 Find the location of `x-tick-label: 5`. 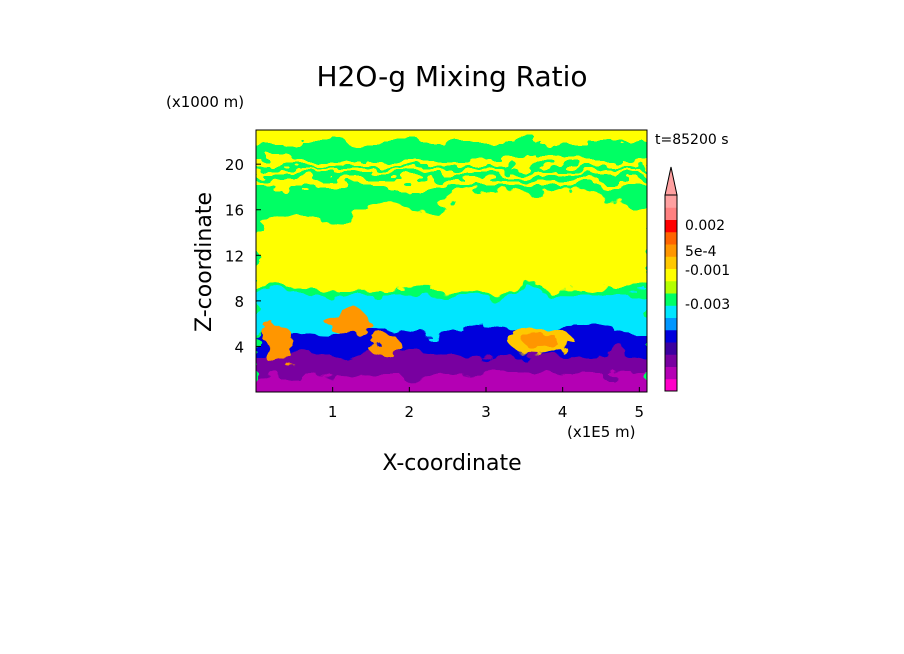

x-tick-label: 5 is located at coordinates (640, 412).